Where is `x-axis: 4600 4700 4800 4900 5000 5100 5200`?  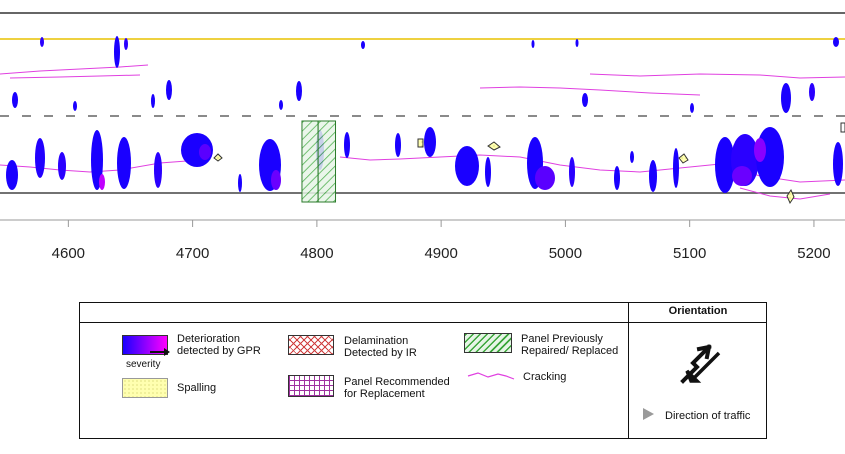
x-axis: 4600 4700 4800 4900 5000 5100 5200 is located at coordinates (441, 241).